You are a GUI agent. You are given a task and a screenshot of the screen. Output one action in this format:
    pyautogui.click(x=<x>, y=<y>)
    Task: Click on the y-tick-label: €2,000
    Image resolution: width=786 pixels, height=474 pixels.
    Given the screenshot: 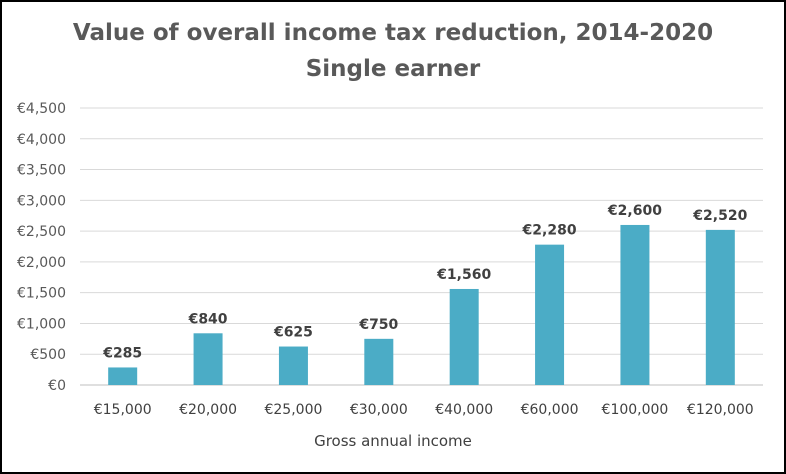 What is the action you would take?
    pyautogui.click(x=41, y=263)
    